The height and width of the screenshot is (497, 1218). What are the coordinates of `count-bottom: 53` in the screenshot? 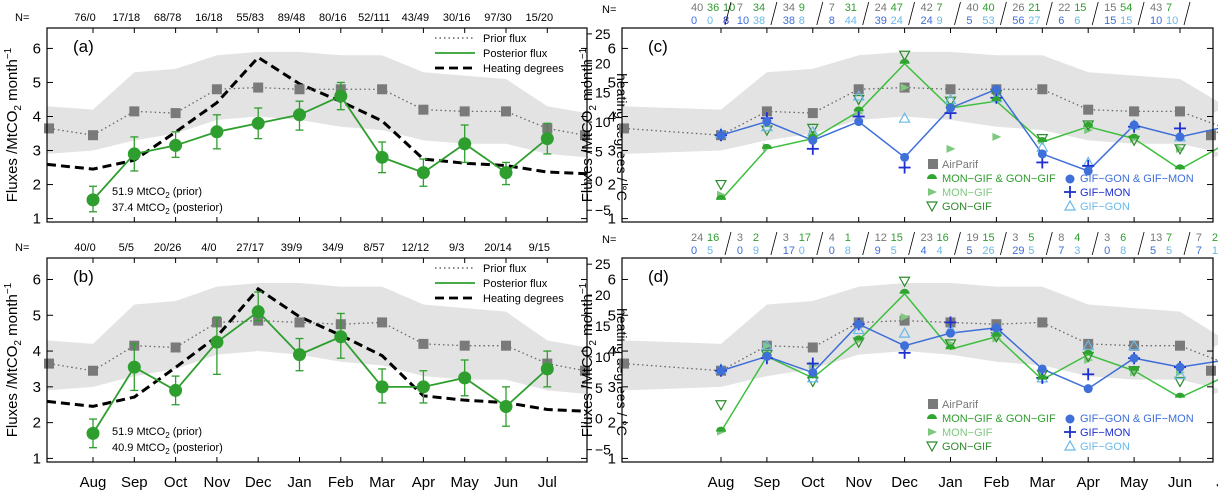 It's located at (988, 21).